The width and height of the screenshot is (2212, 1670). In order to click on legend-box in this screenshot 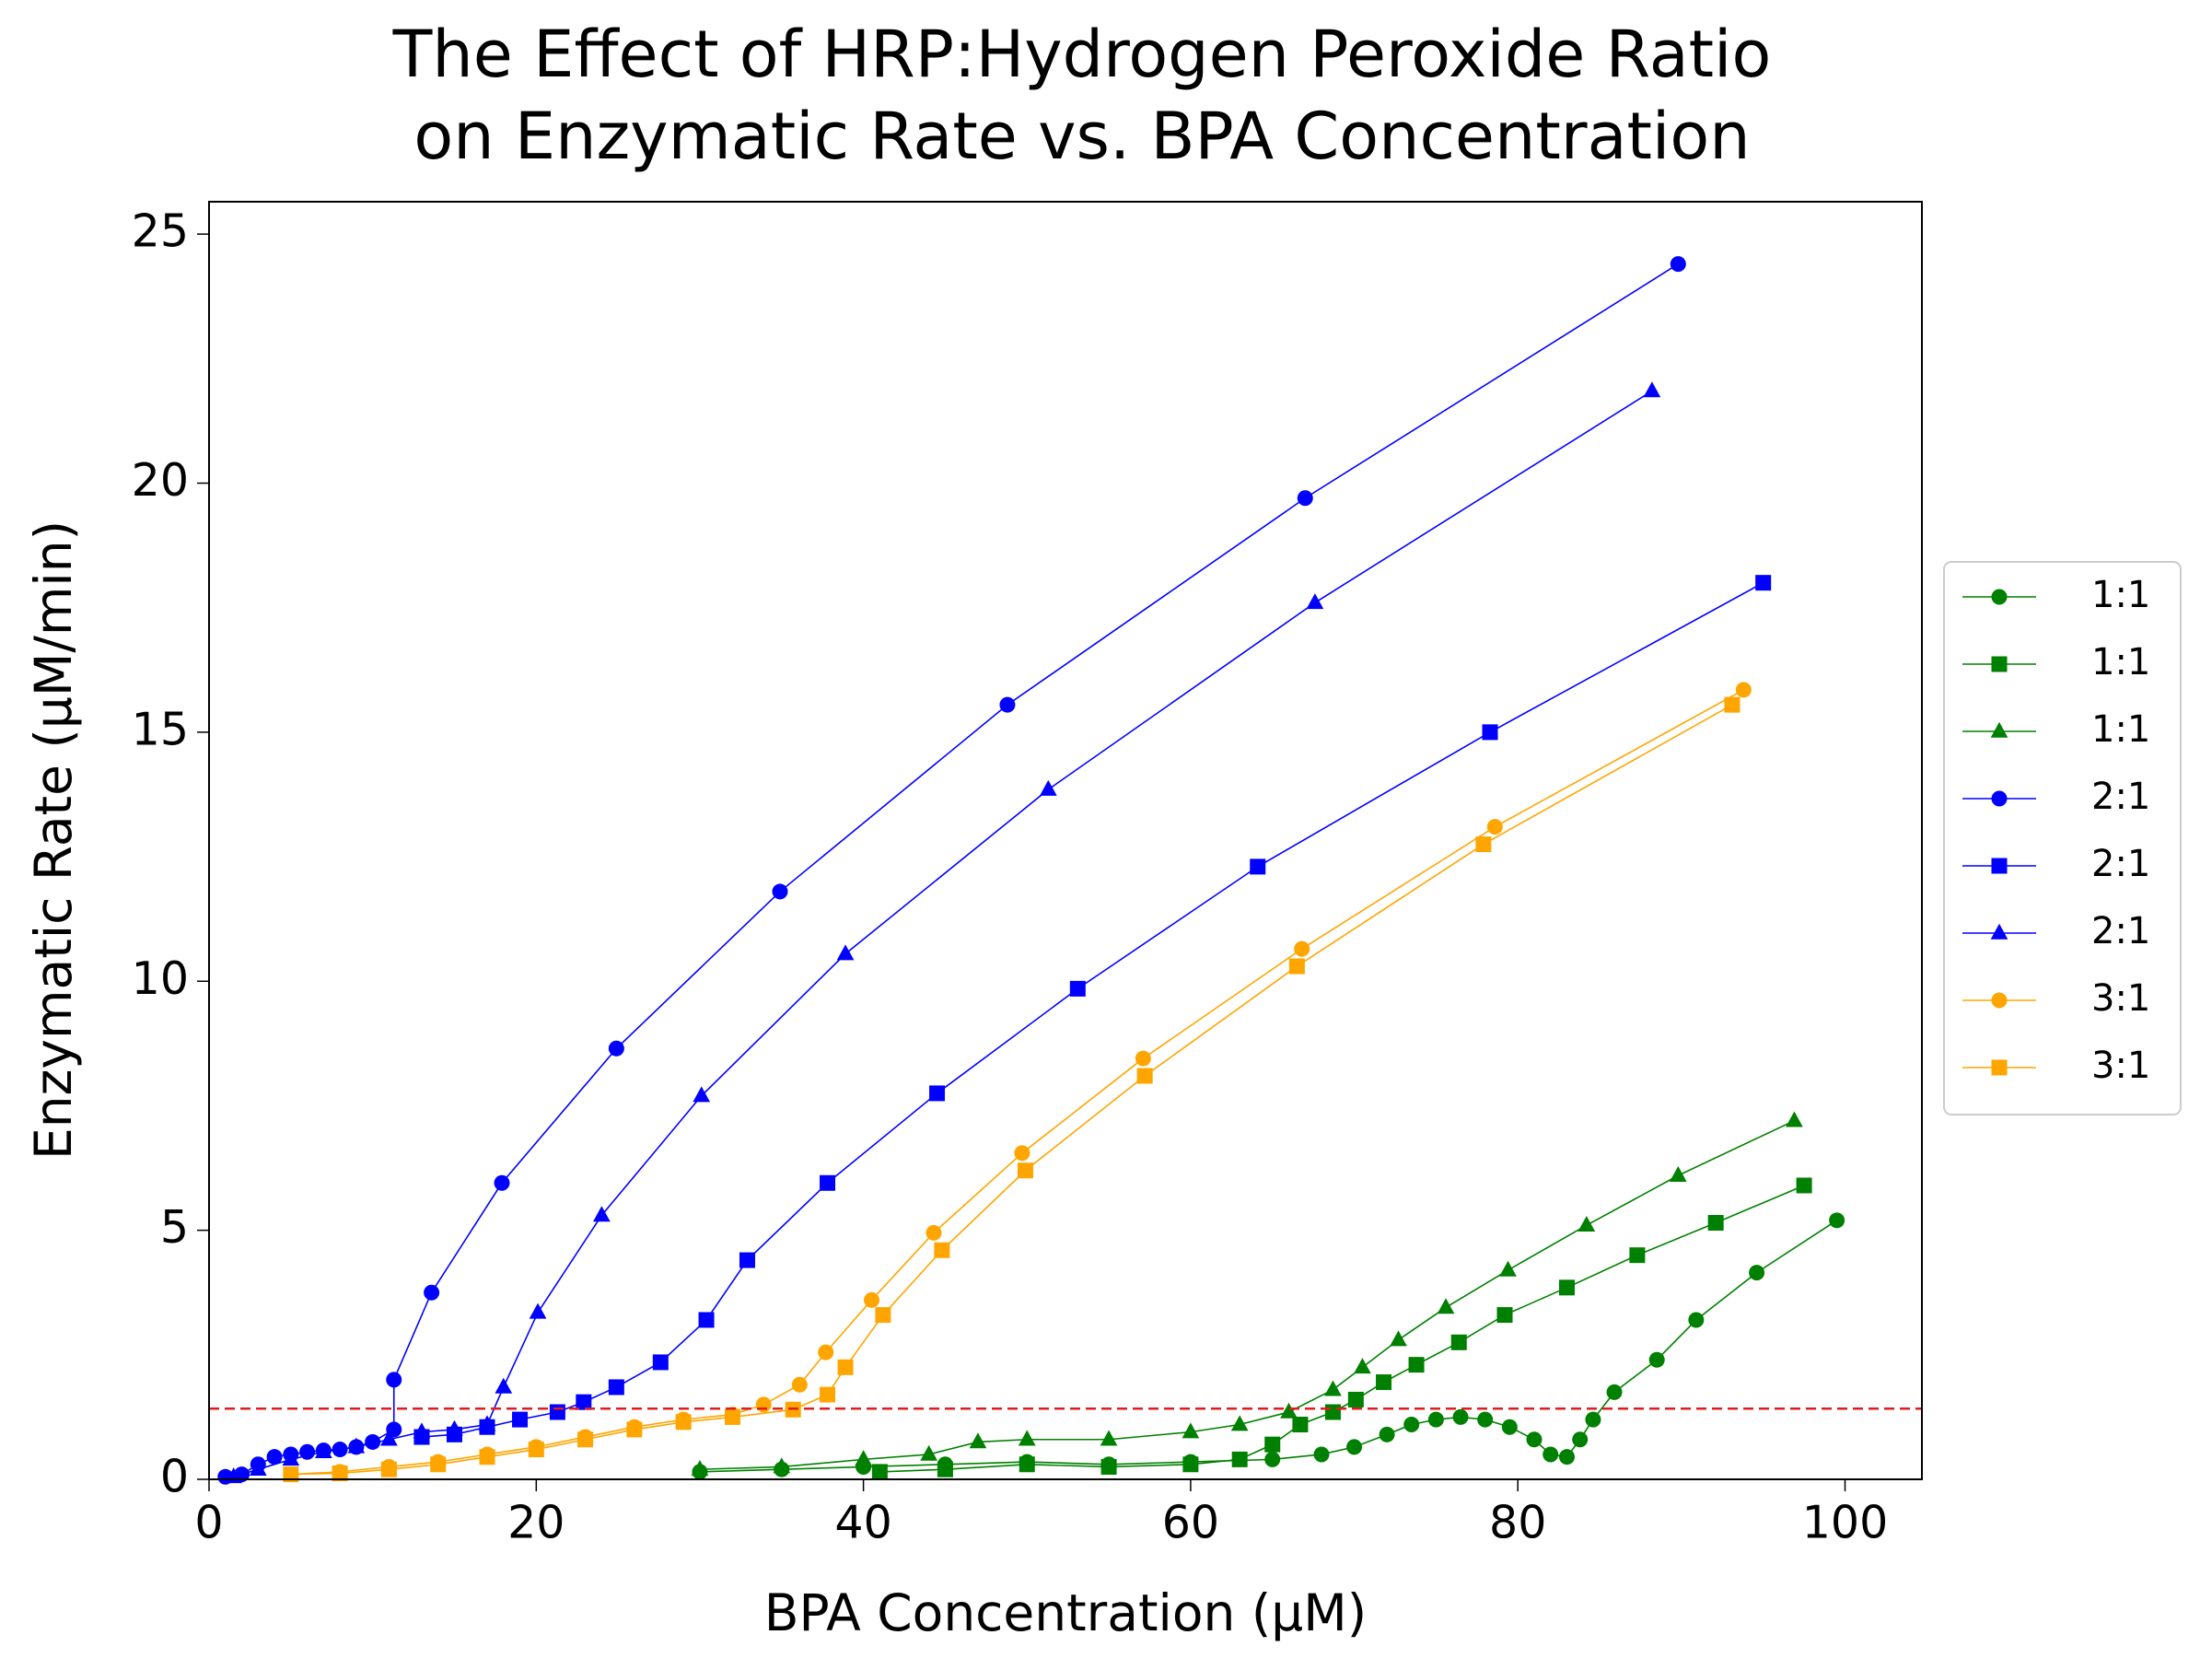, I will do `click(2063, 838)`.